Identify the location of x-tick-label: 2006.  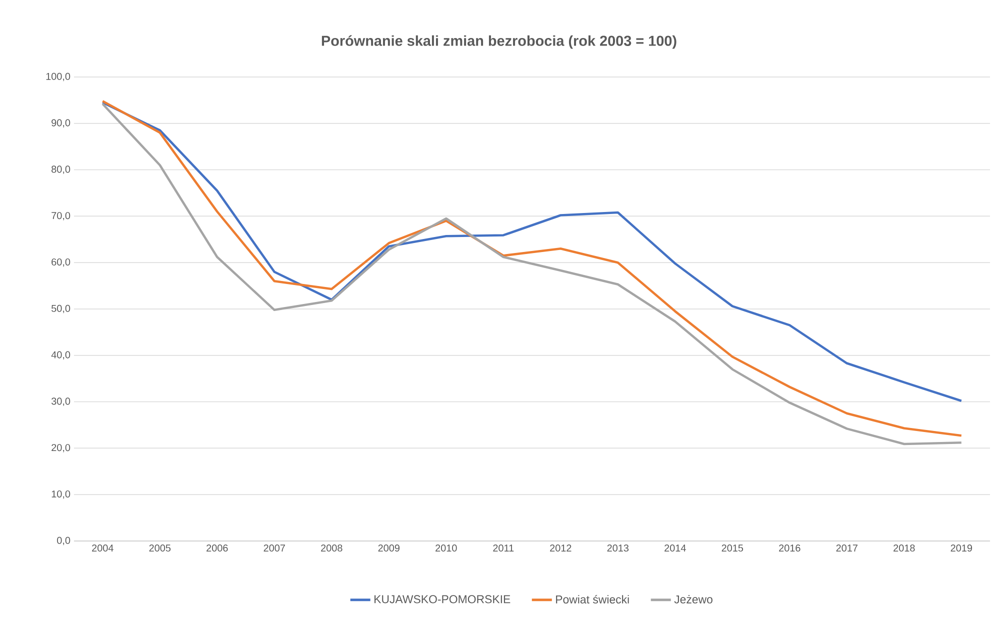
(217, 548).